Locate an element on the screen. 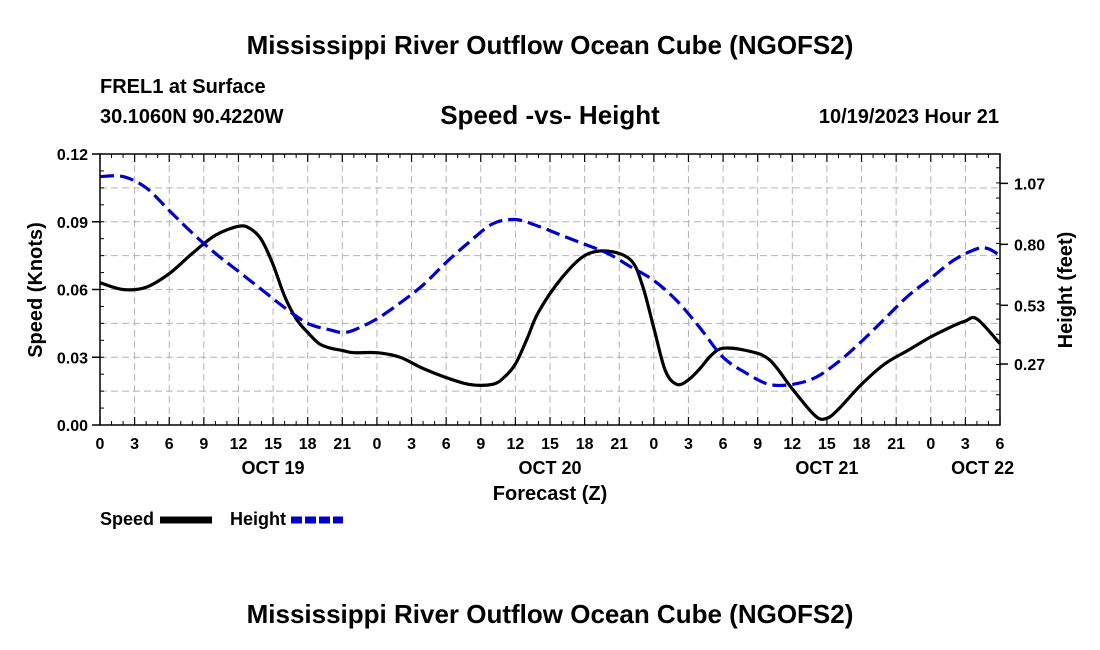 This screenshot has width=1100, height=650. y-axis-left-label: Speed (Knots) is located at coordinates (36, 290).